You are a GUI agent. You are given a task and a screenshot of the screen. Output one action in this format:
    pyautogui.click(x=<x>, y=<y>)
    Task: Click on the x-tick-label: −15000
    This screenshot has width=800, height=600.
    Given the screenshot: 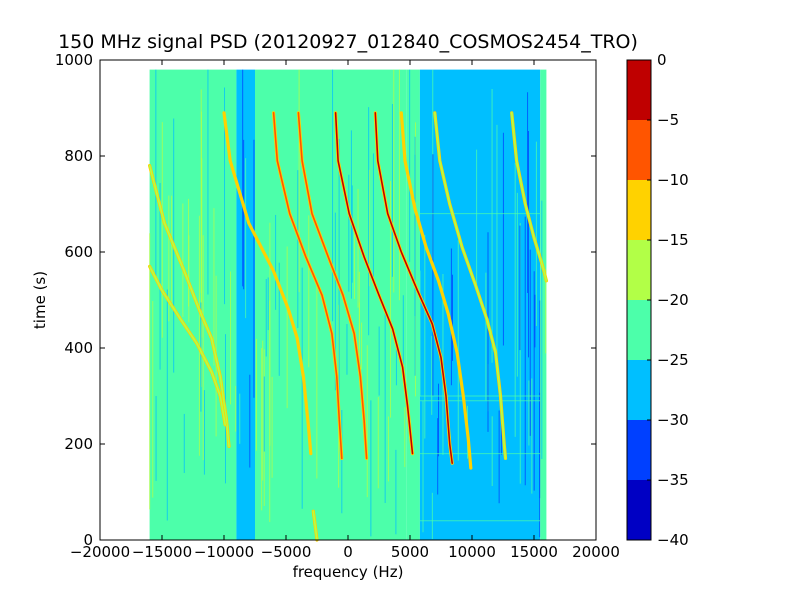 What is the action you would take?
    pyautogui.click(x=162, y=552)
    